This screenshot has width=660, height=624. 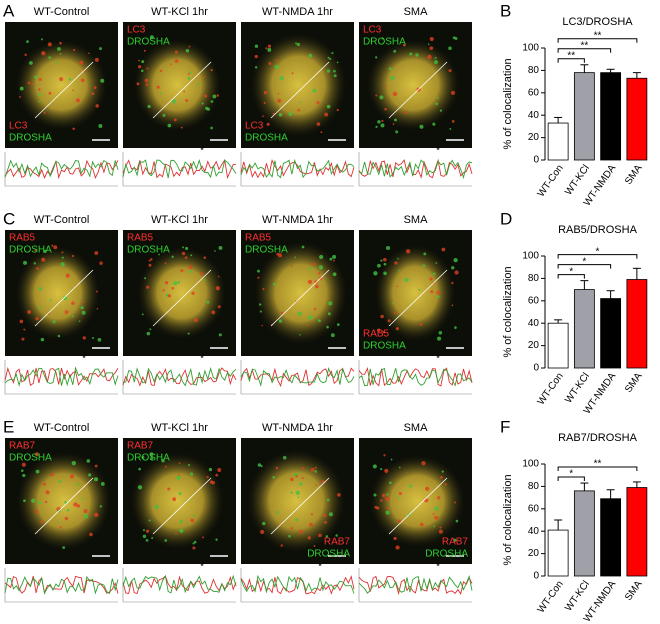 What do you see at coordinates (505, 426) in the screenshot?
I see `panel-letter: F` at bounding box center [505, 426].